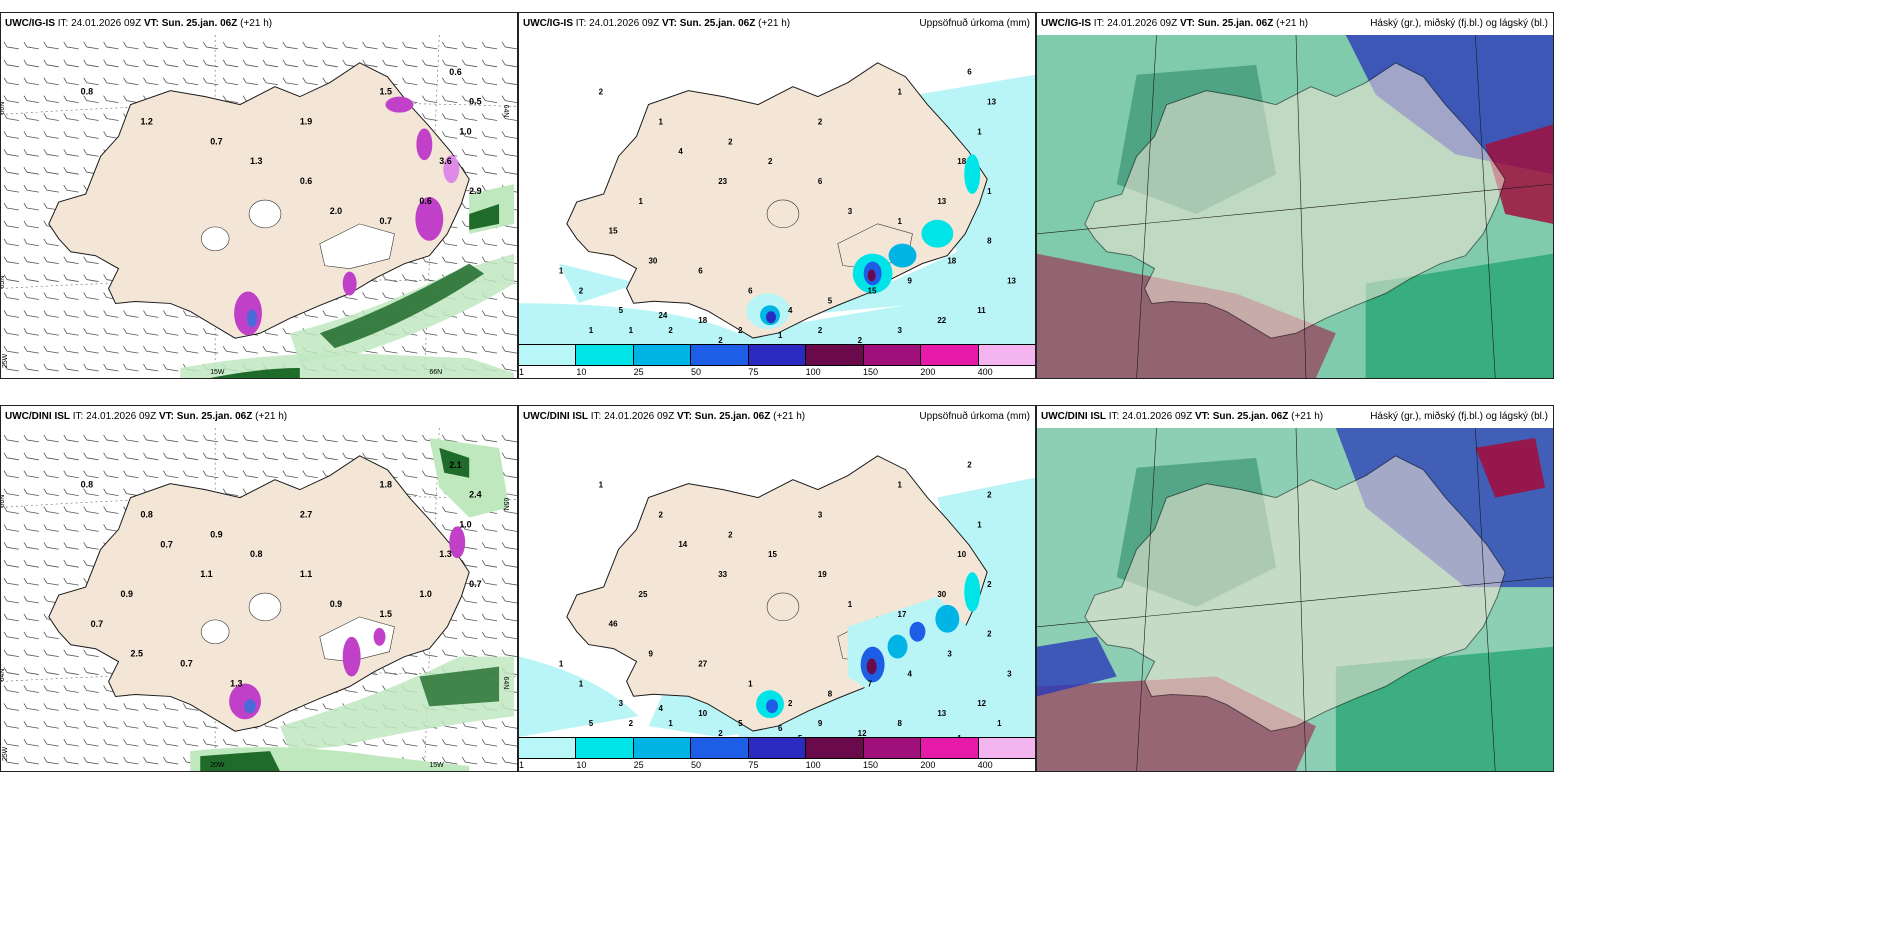  I want to click on axis-label: 15W, so click(436, 765).